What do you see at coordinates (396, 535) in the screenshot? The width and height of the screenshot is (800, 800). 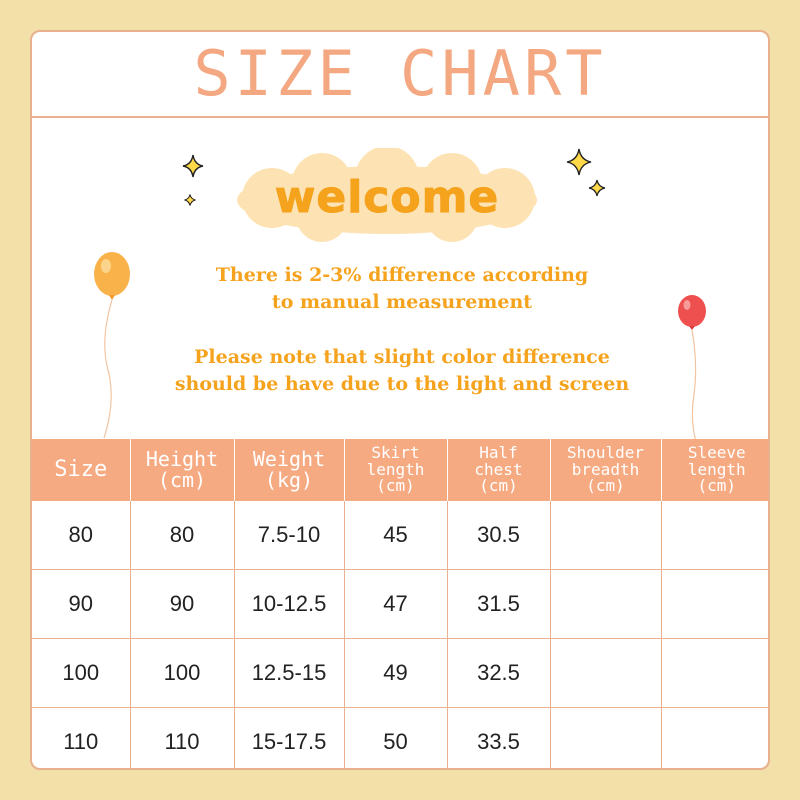 I see `table-cell: 45` at bounding box center [396, 535].